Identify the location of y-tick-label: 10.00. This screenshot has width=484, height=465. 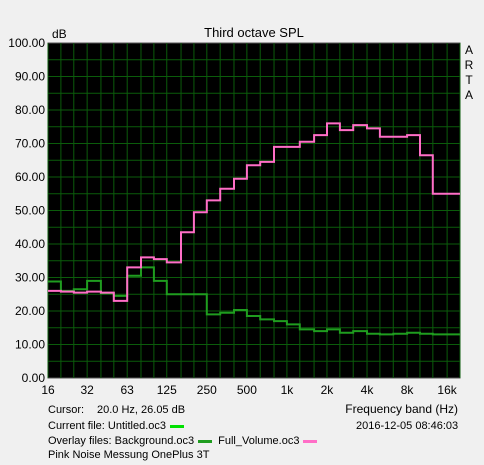
(30, 345).